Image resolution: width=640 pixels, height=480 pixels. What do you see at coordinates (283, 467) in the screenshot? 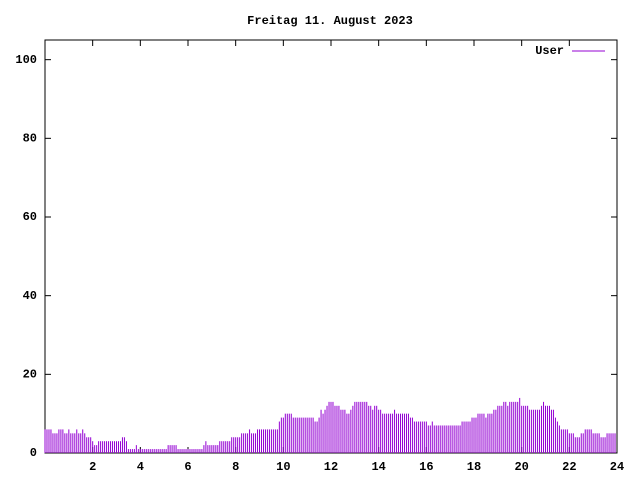
I see `x-tick-label: 10` at bounding box center [283, 467].